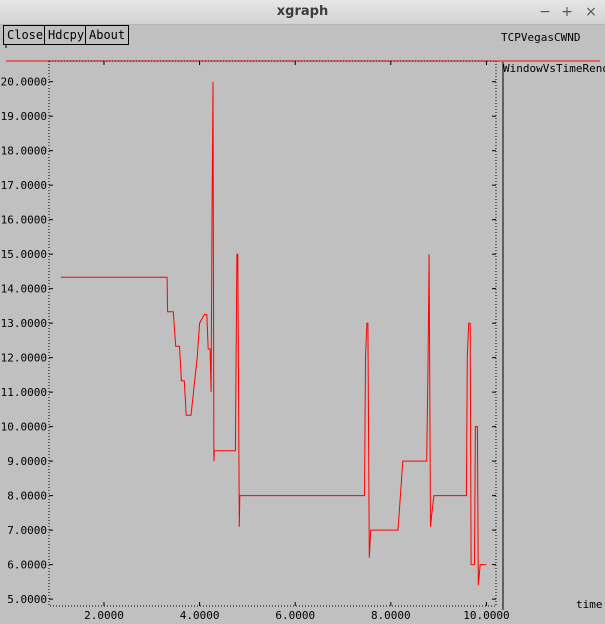  Describe the element at coordinates (24, 82) in the screenshot. I see `y-tick-label: 20.0000` at that location.